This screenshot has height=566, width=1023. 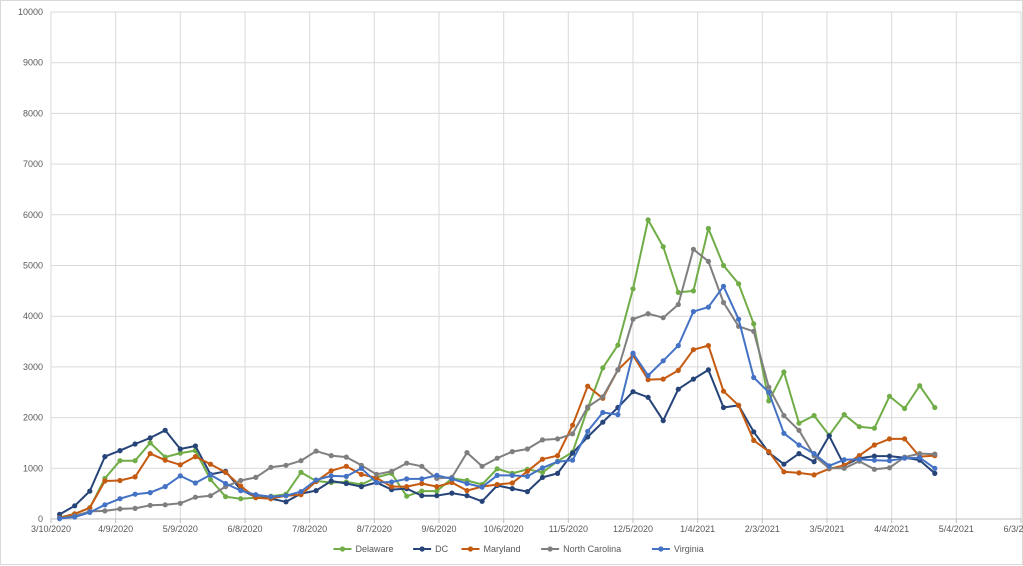 I want to click on x-tick-label: 3/5/2021, so click(x=826, y=529).